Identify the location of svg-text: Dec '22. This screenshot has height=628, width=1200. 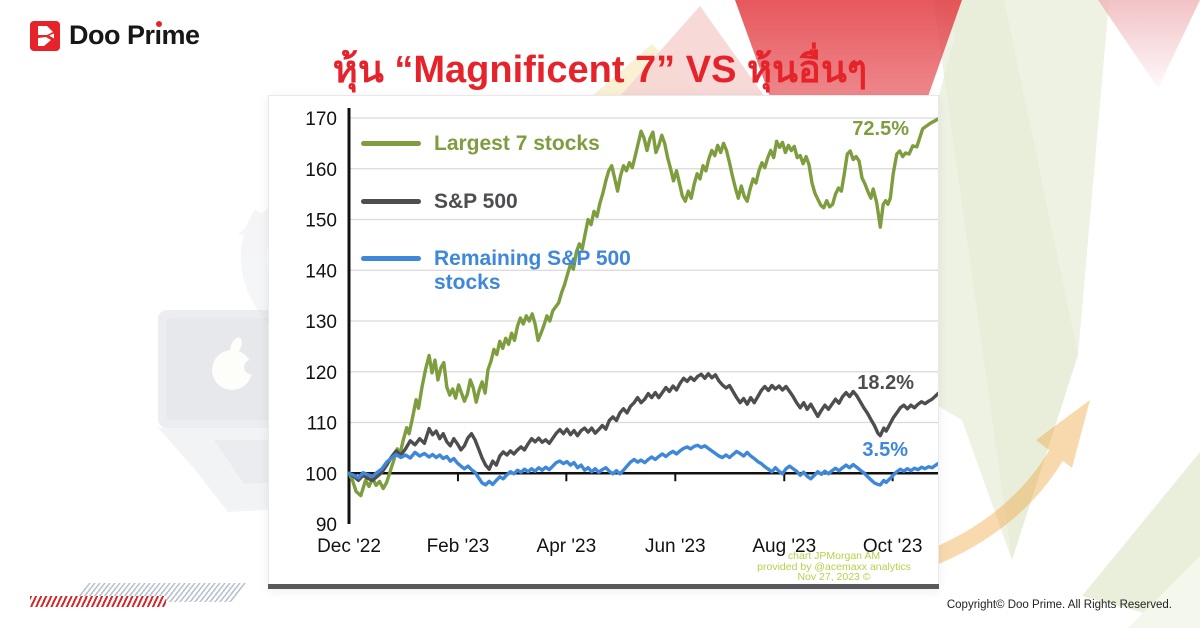
(349, 546).